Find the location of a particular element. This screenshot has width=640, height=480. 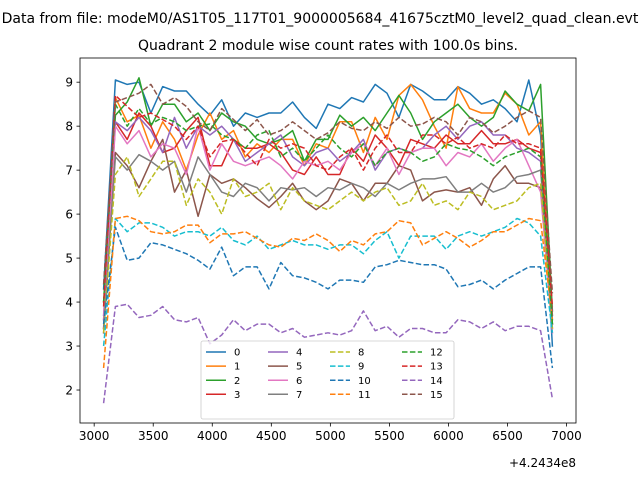

legend-label-3: 3 is located at coordinates (237, 395).